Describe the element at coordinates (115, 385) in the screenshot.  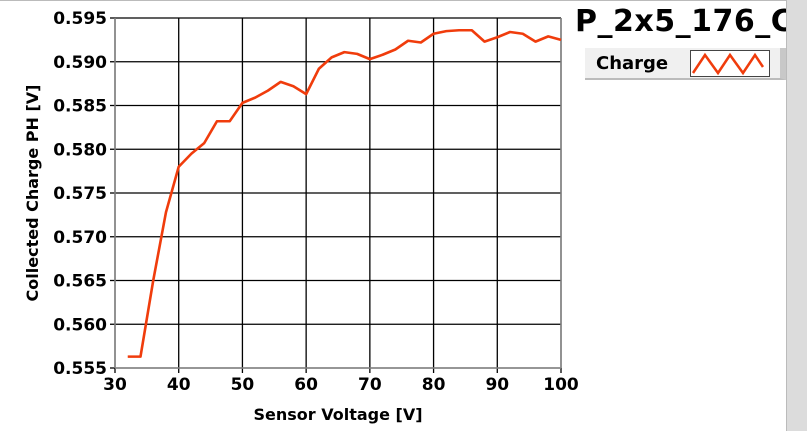
I see `x-tick-label: 30` at that location.